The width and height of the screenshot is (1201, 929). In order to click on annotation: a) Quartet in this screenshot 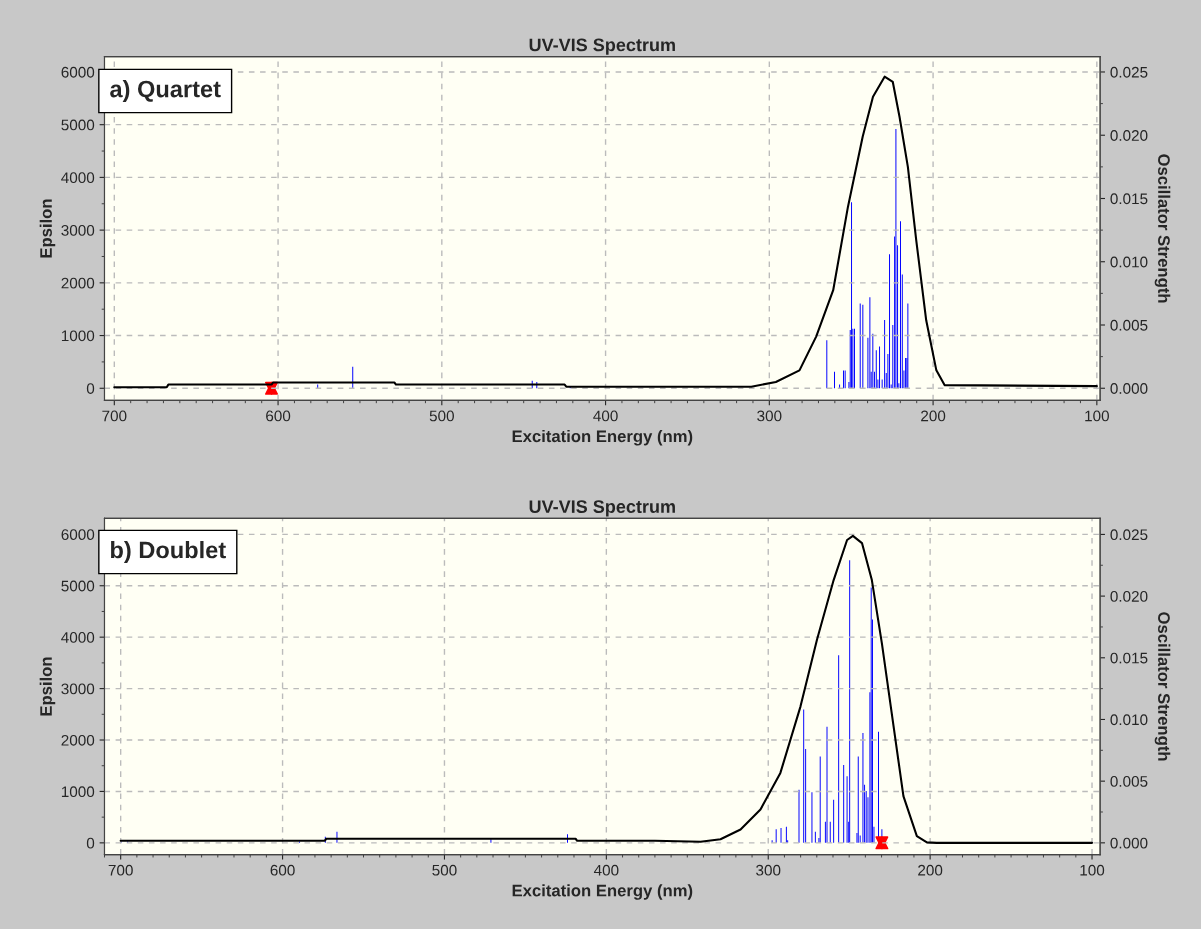, I will do `click(165, 91)`.